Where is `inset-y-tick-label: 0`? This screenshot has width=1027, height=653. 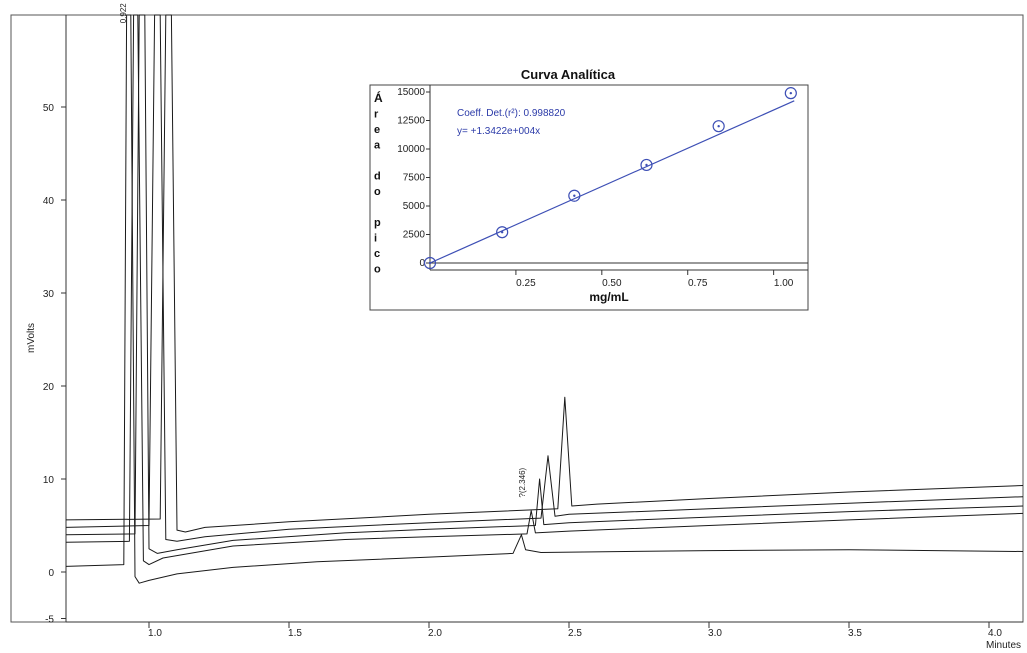 inset-y-tick-label: 0 is located at coordinates (422, 263).